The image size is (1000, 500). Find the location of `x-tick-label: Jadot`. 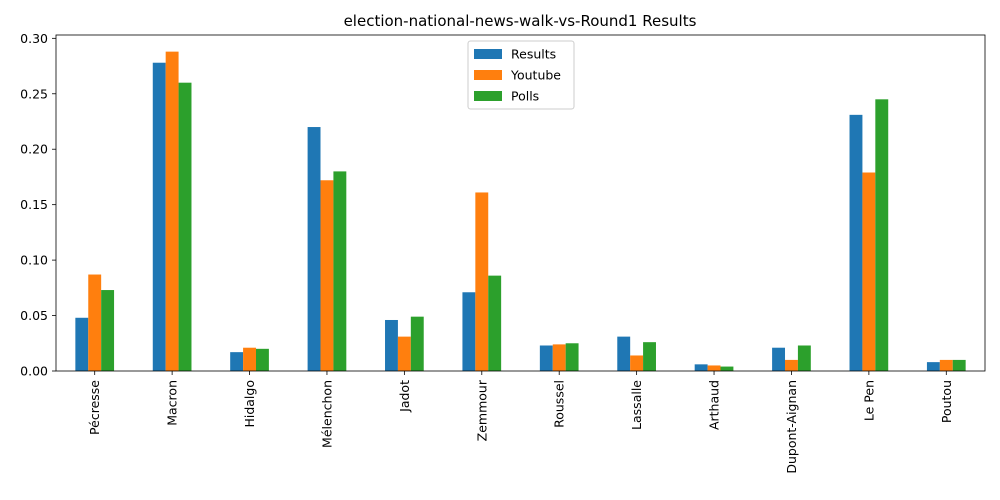

x-tick-label: Jadot is located at coordinates (404, 396).